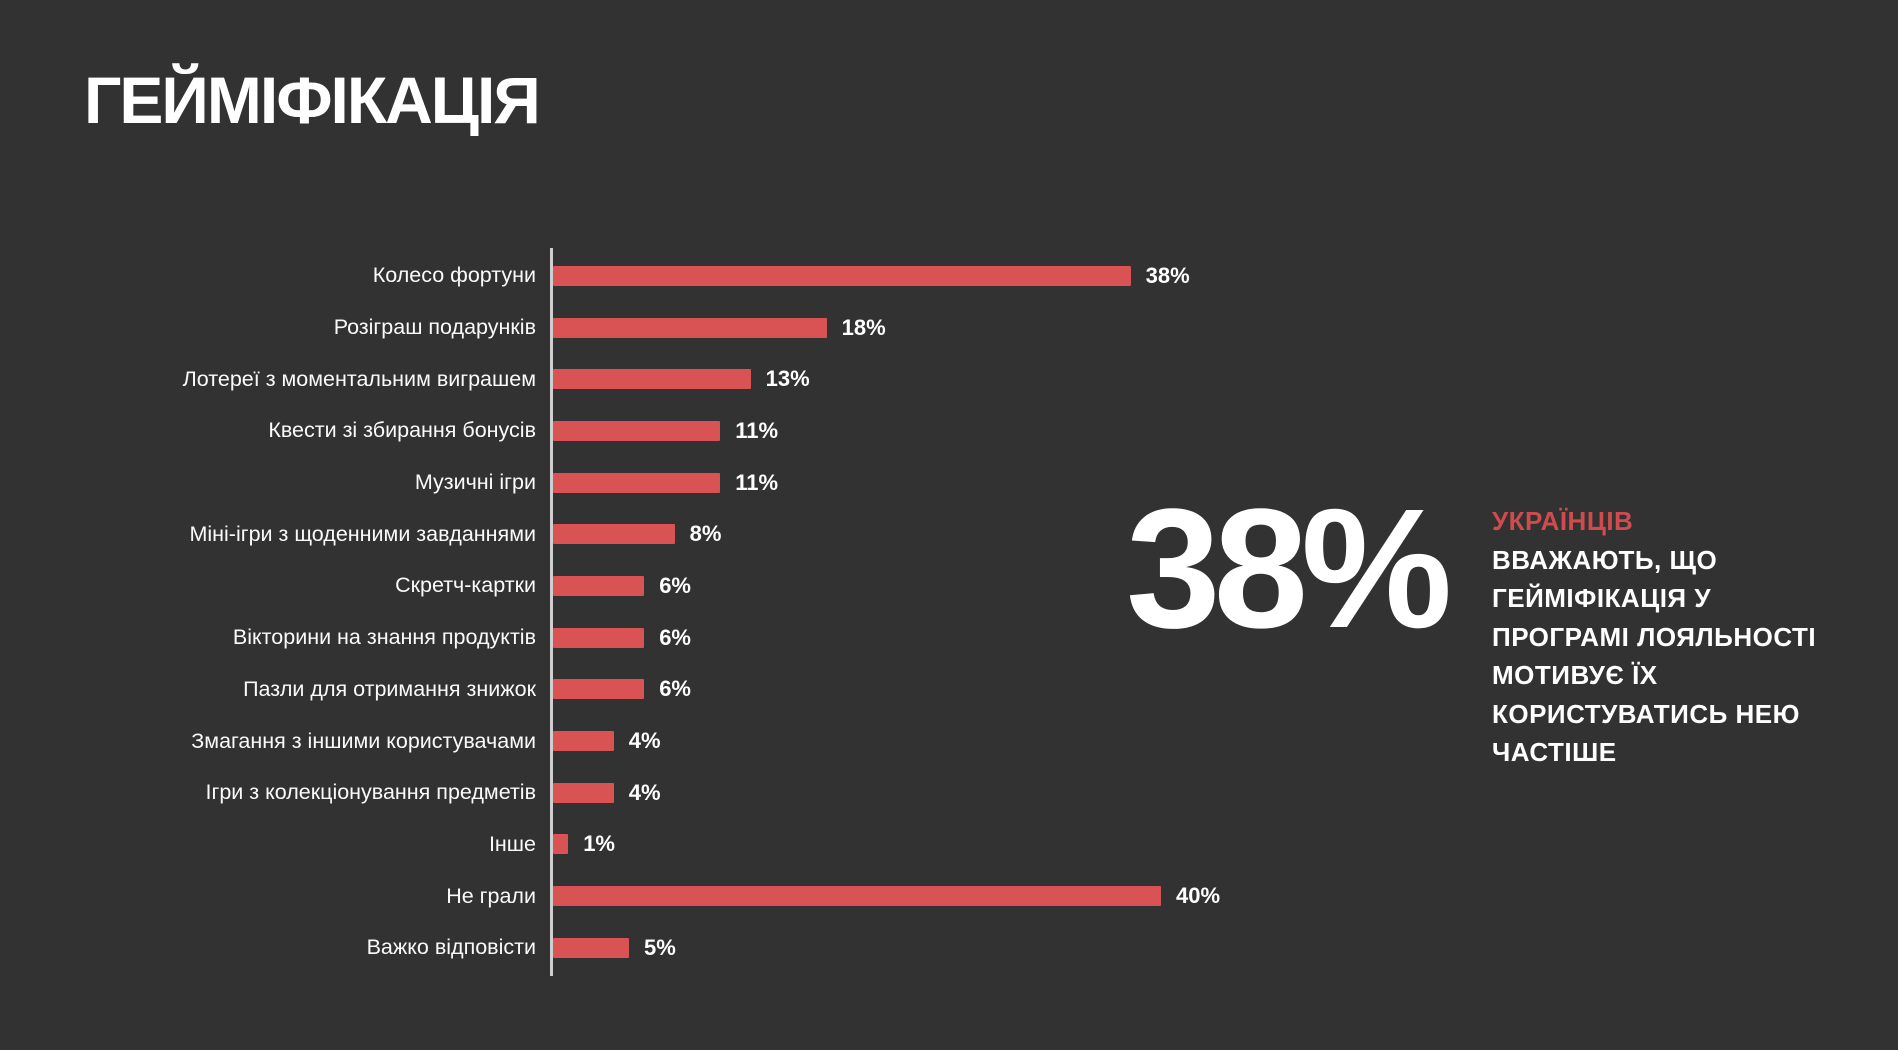  What do you see at coordinates (599, 844) in the screenshot?
I see `value-label: 1%` at bounding box center [599, 844].